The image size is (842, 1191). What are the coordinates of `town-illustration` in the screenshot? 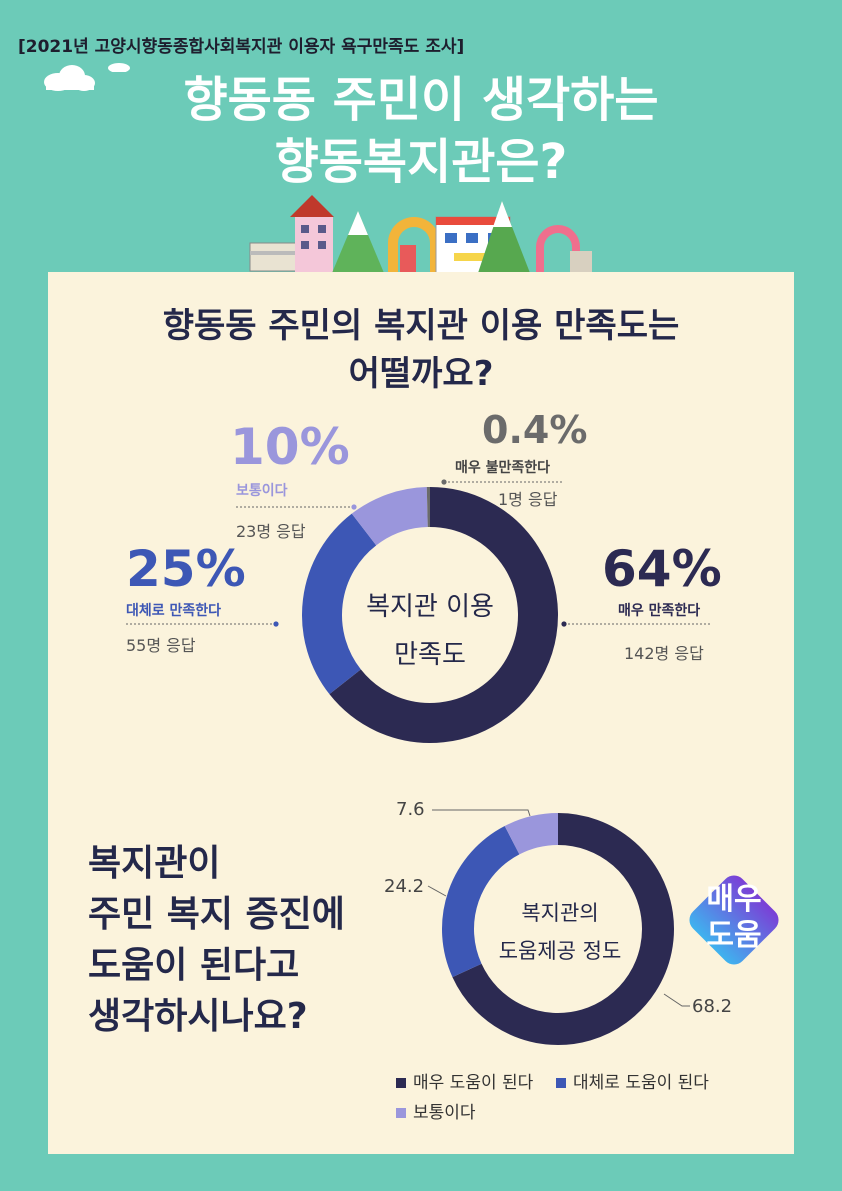 It's located at (420, 234).